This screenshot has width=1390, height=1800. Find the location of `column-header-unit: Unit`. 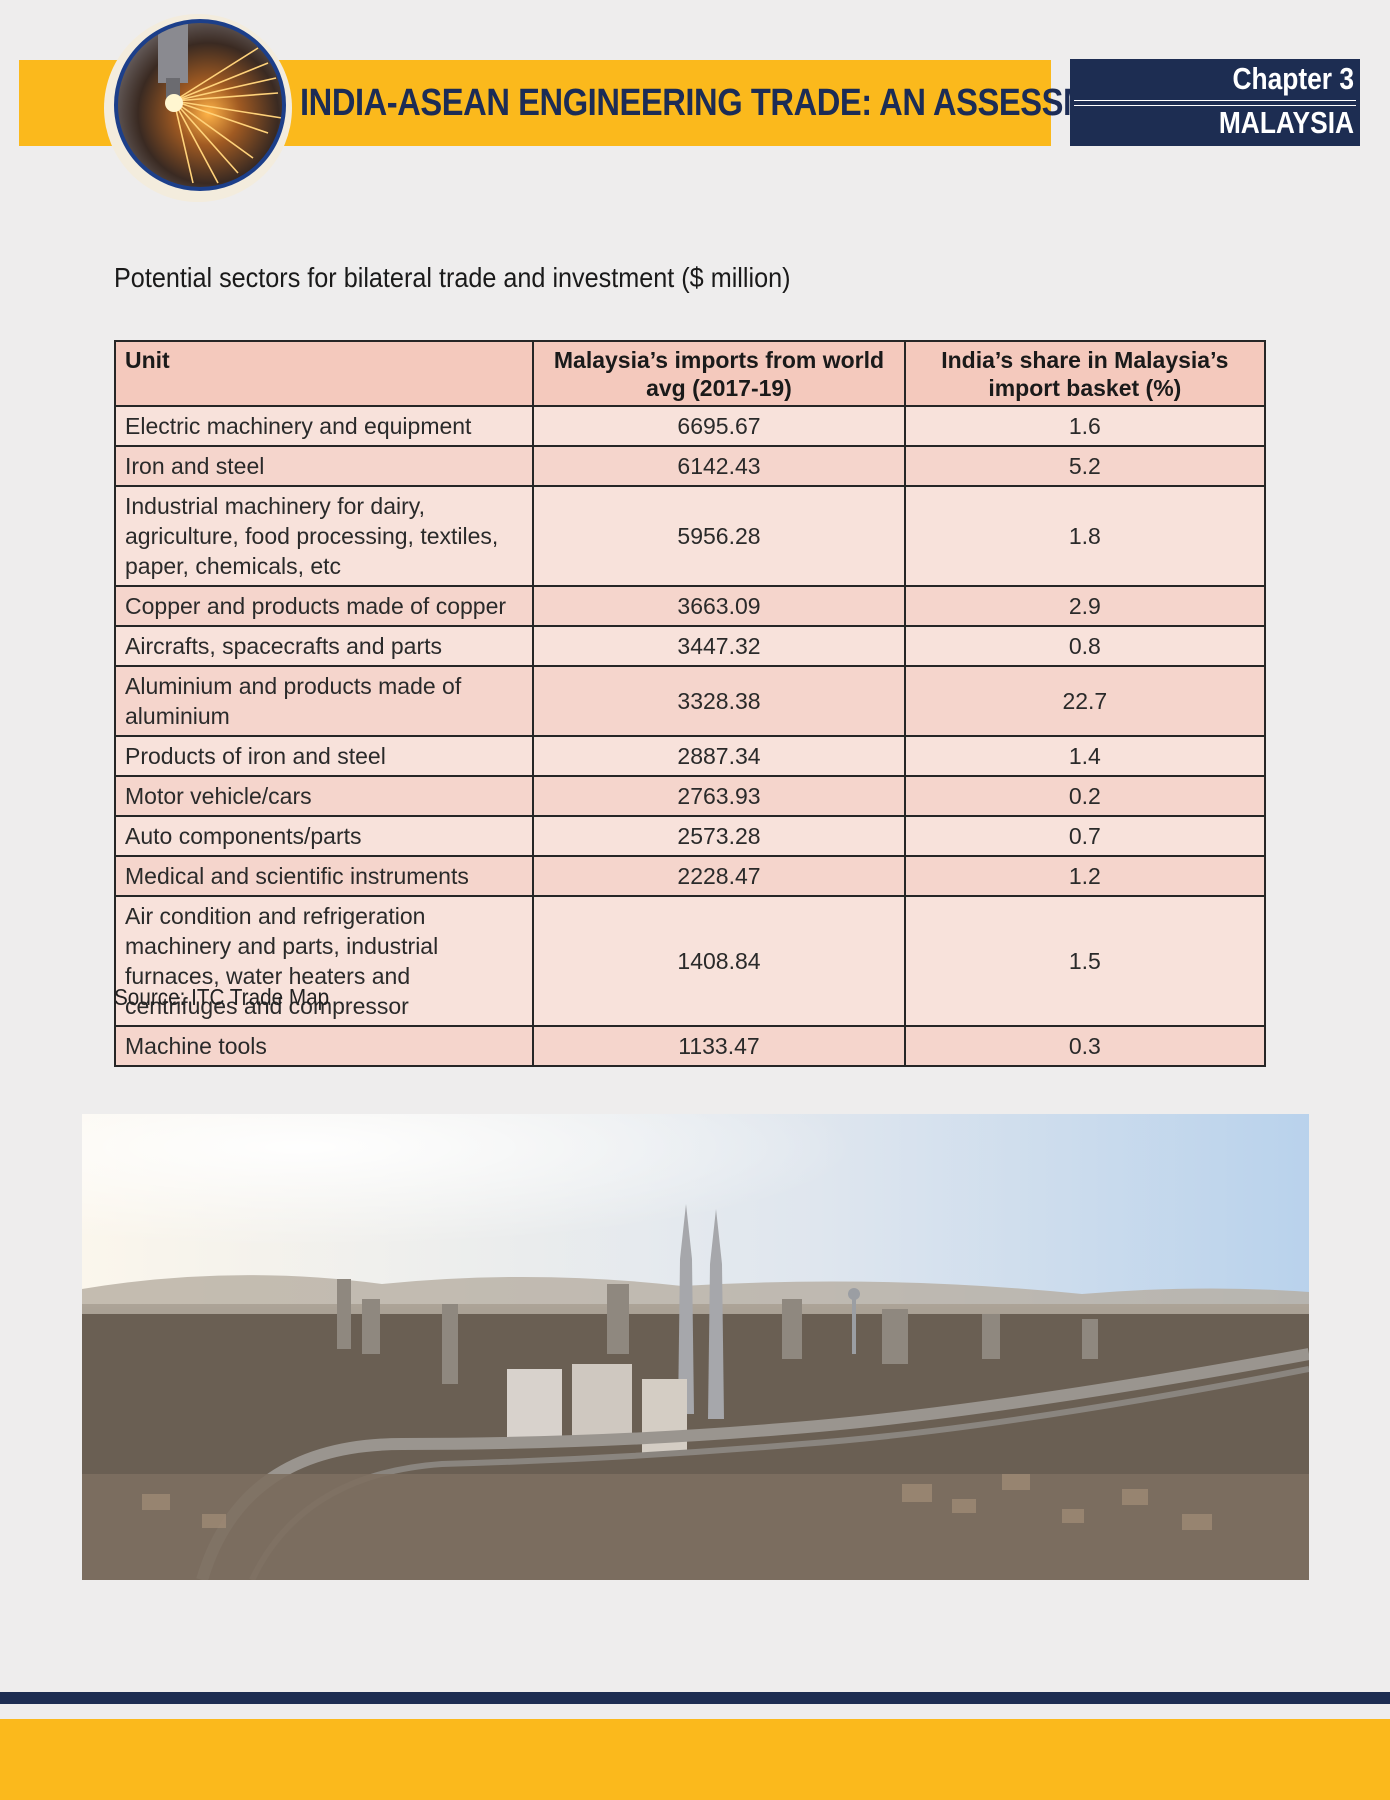

column-header-unit: Unit is located at coordinates (324, 373).